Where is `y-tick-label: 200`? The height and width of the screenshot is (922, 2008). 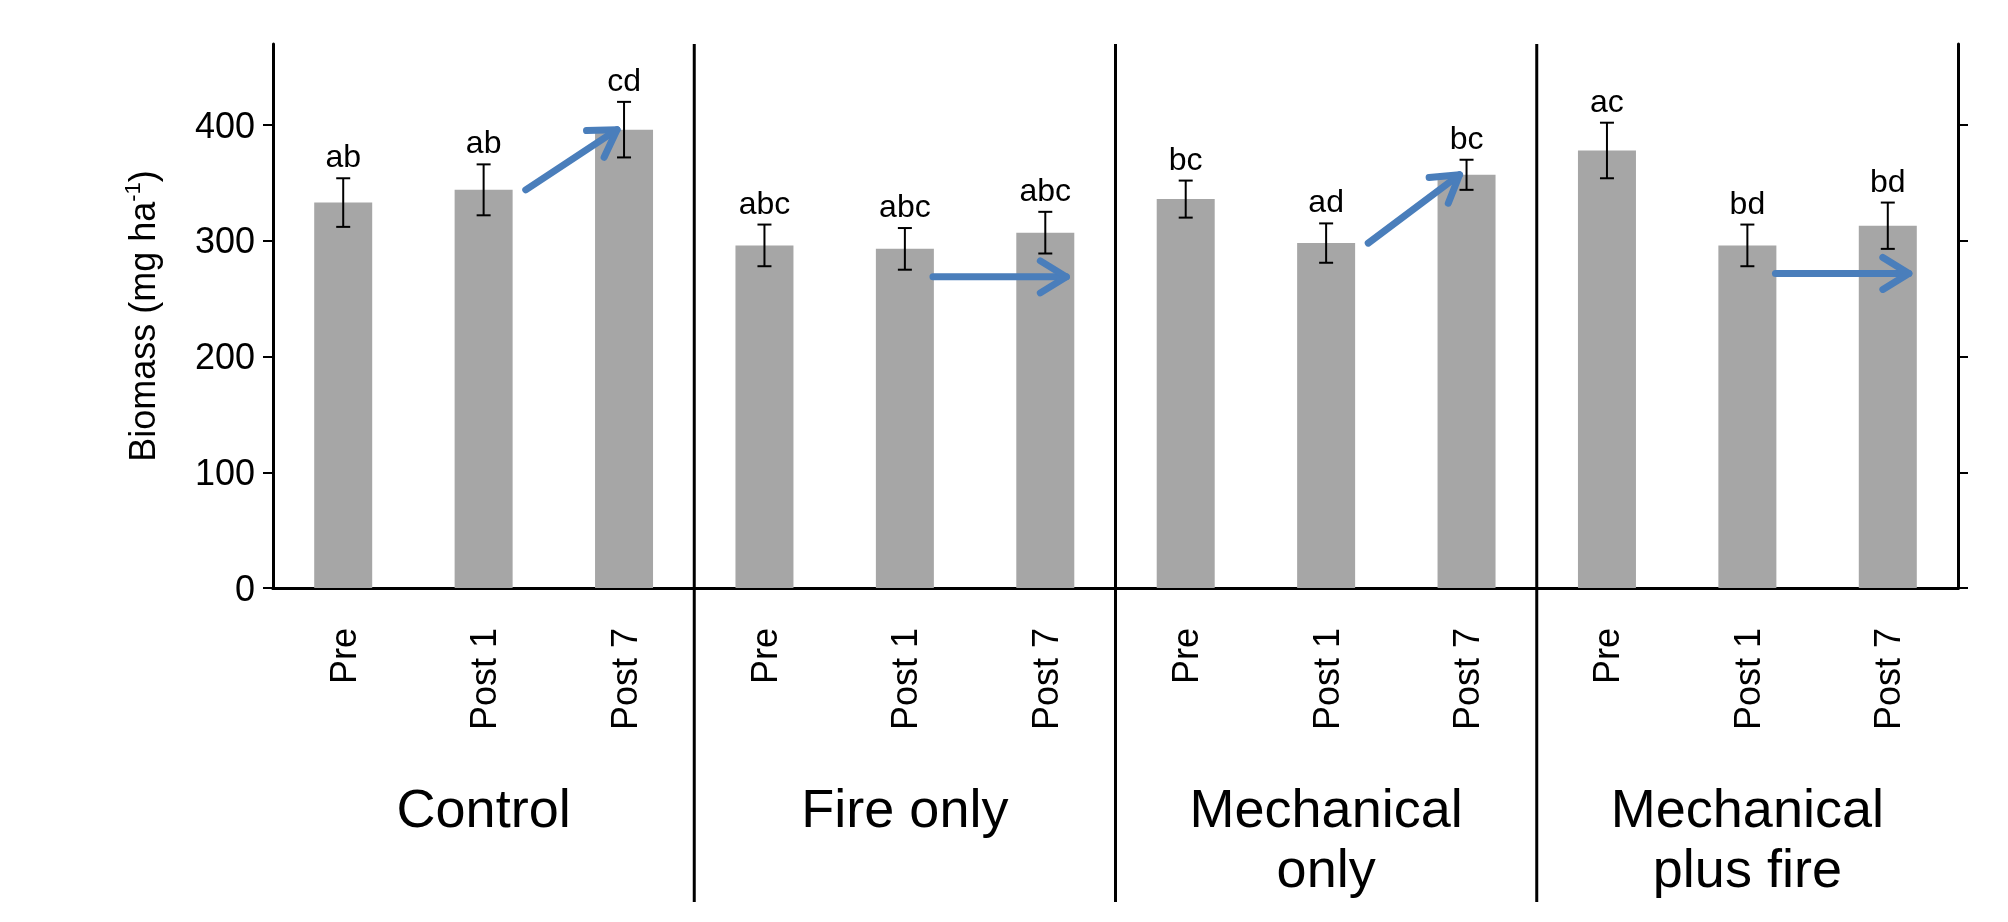 y-tick-label: 200 is located at coordinates (224, 357).